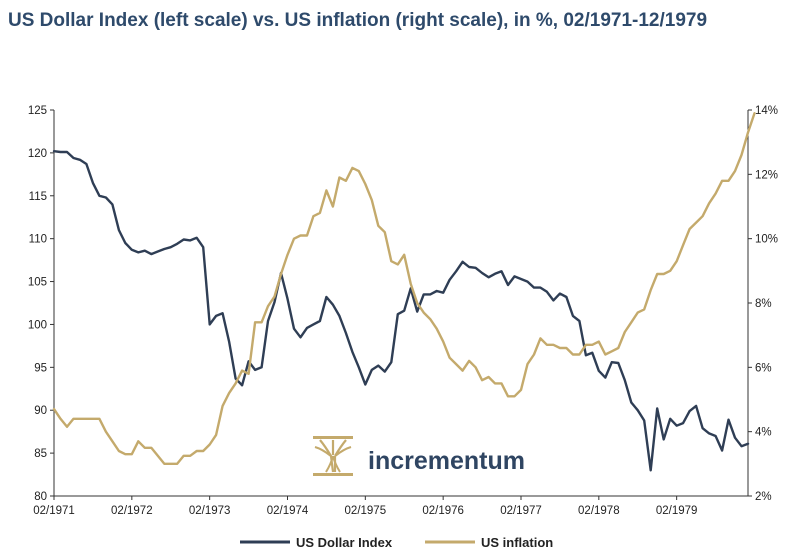  What do you see at coordinates (763, 497) in the screenshot?
I see `right-tick-label: 2%` at bounding box center [763, 497].